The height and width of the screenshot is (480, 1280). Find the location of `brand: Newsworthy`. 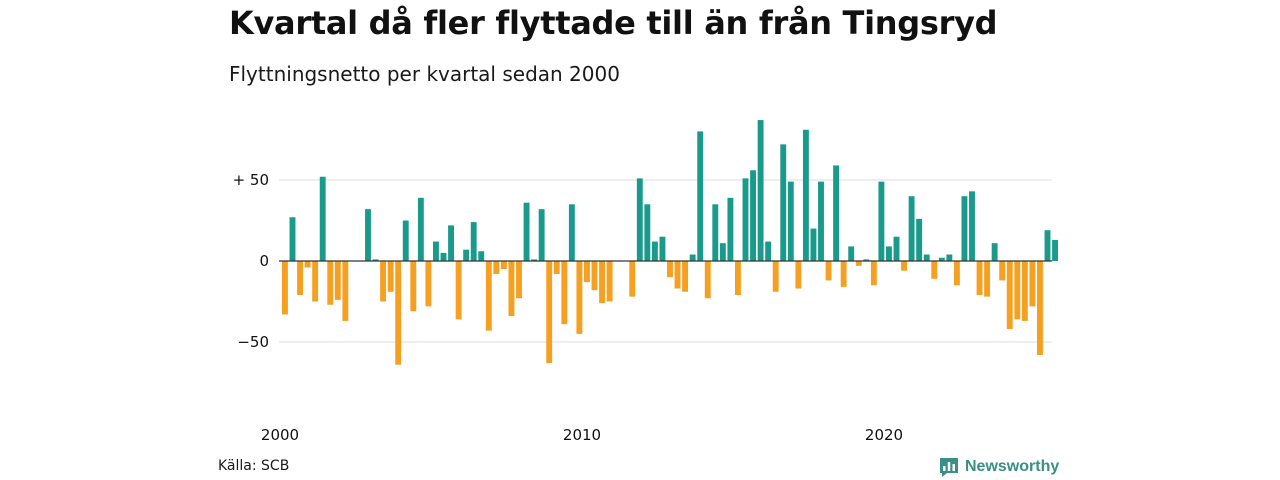

brand: Newsworthy is located at coordinates (998, 467).